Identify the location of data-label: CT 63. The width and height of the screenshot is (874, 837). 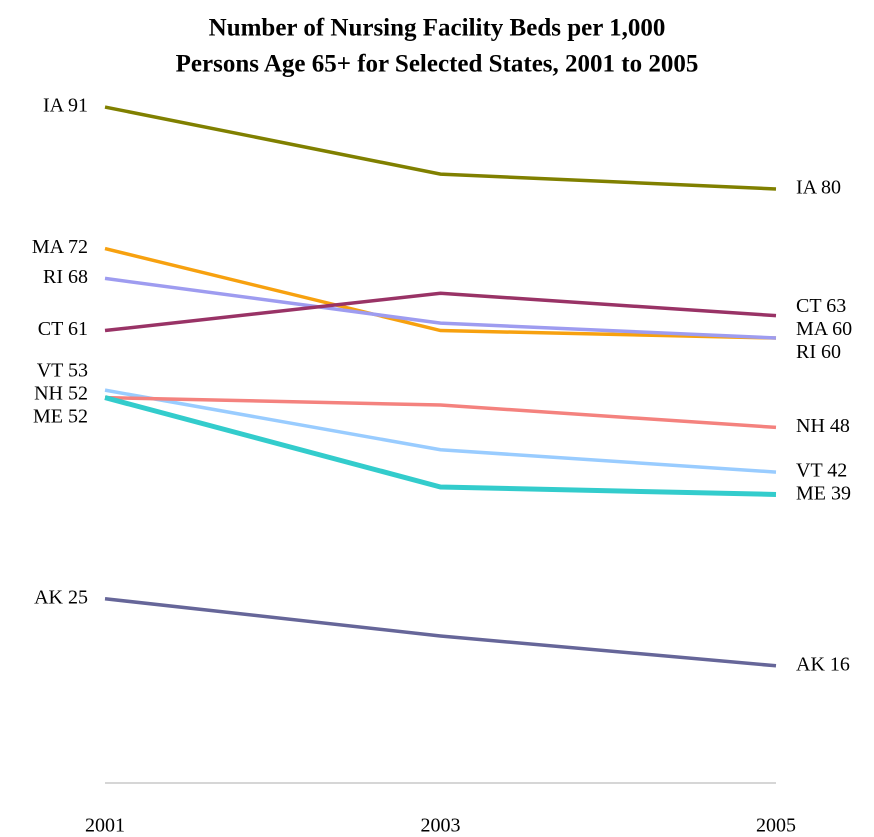
(821, 306).